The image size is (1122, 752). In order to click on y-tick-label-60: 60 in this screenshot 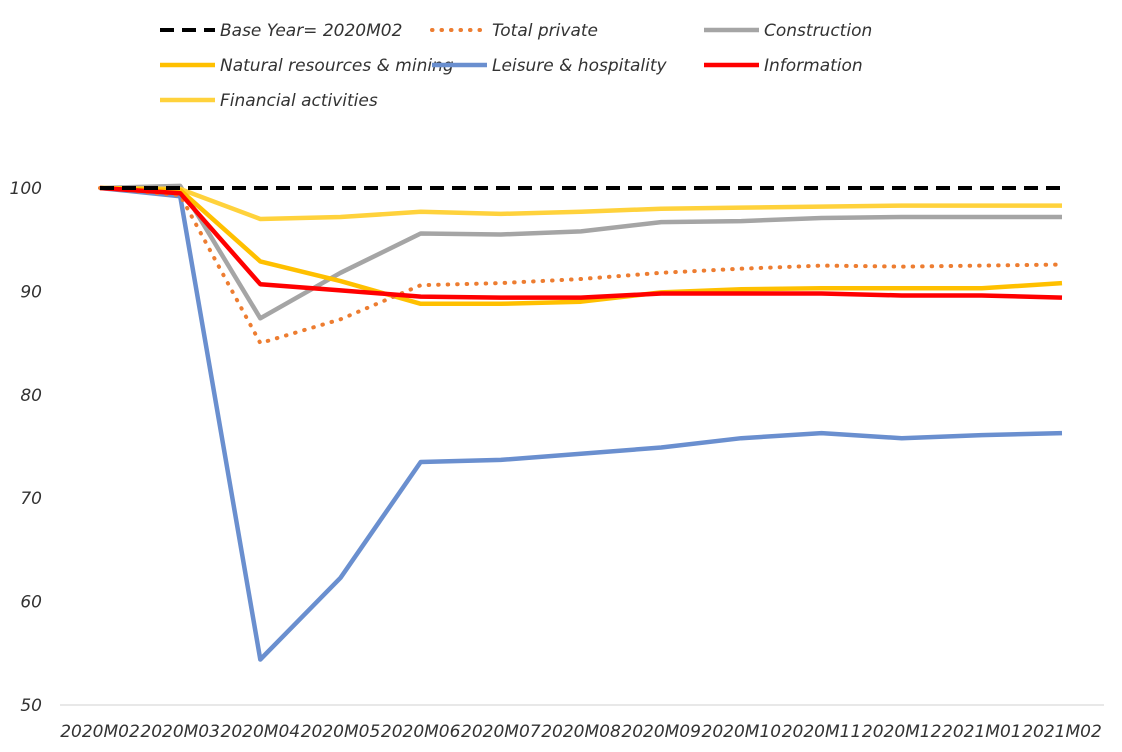, I will do `click(31, 603)`.